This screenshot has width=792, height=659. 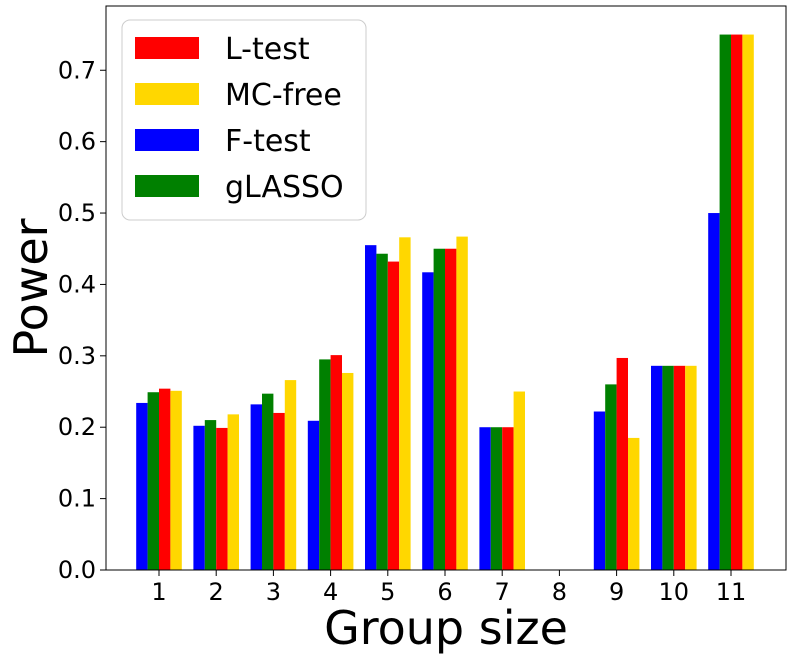 I want to click on x-tick-label: 2, so click(x=216, y=592).